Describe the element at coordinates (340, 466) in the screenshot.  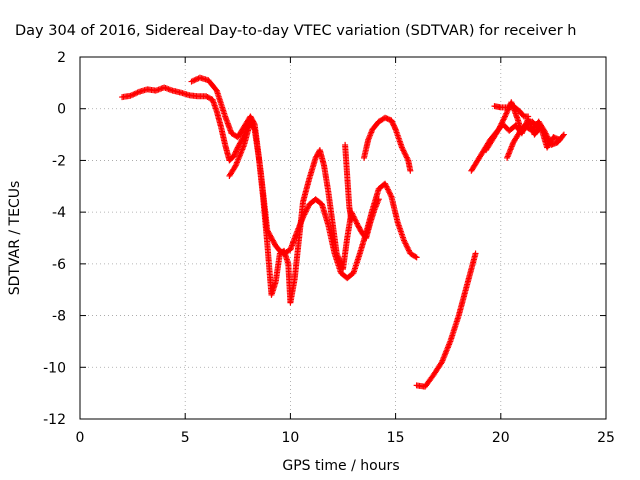
I see `x-axis-label: GPS time / hours` at that location.